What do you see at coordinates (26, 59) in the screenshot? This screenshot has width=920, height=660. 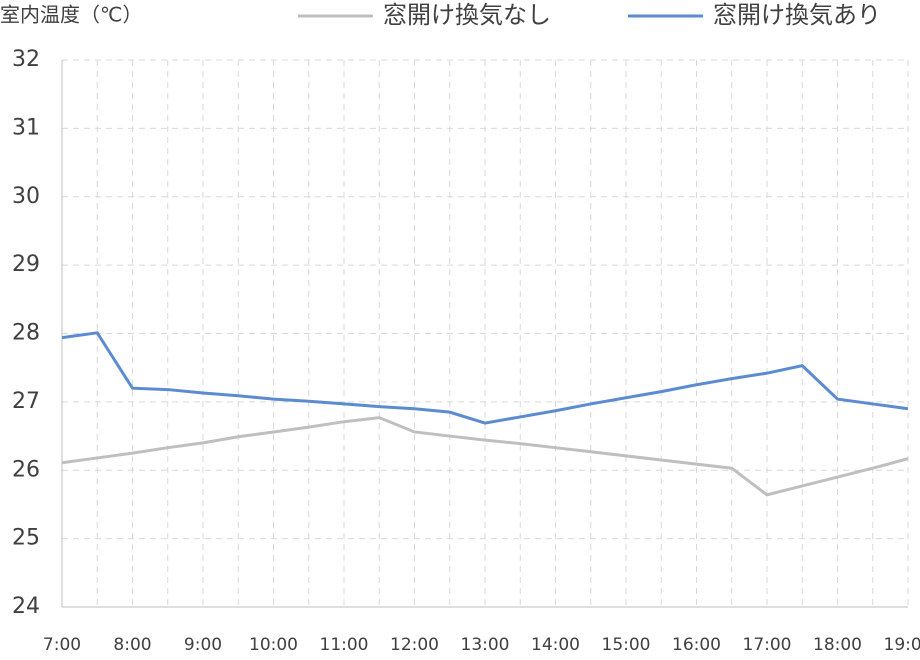 I see `y-tick-label: 32` at bounding box center [26, 59].